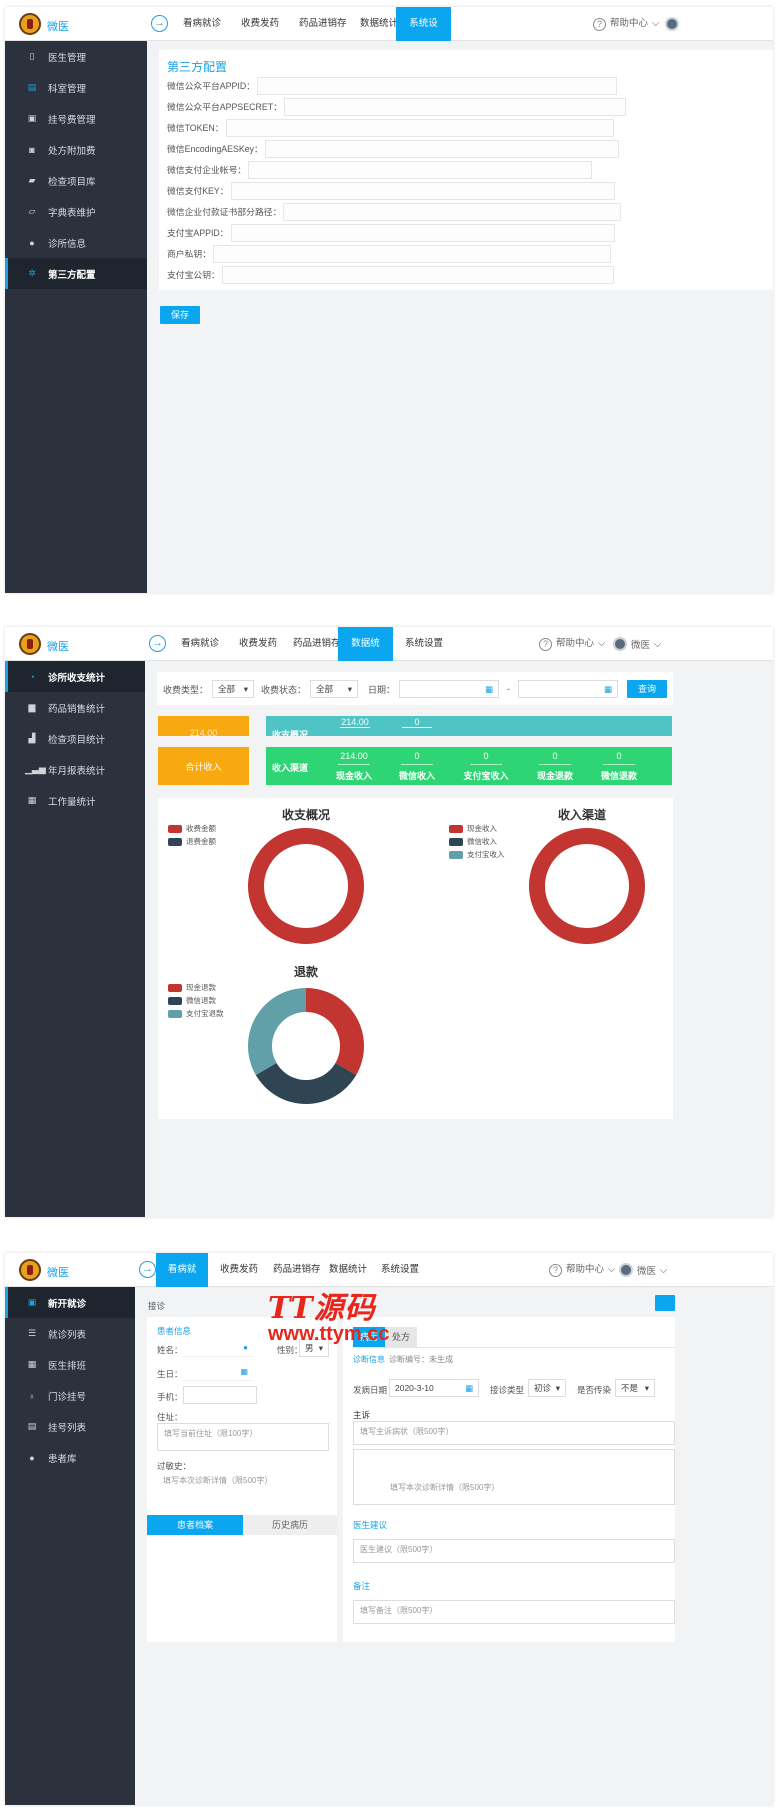 This screenshot has height=1810, width=781. I want to click on avatar, so click(626, 1270).